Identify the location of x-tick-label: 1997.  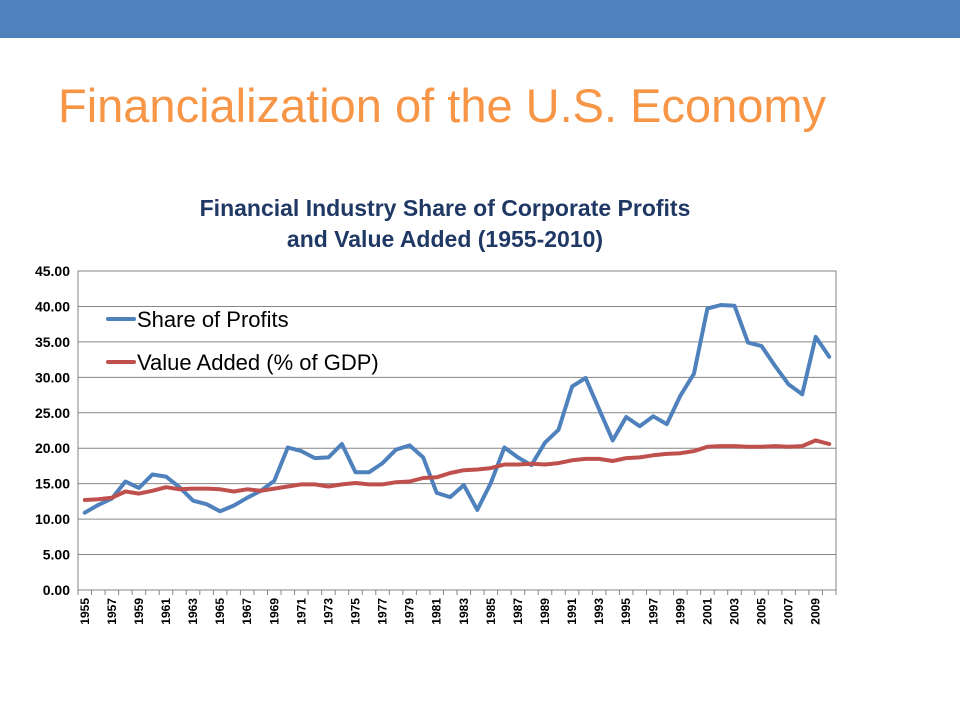
(653, 611).